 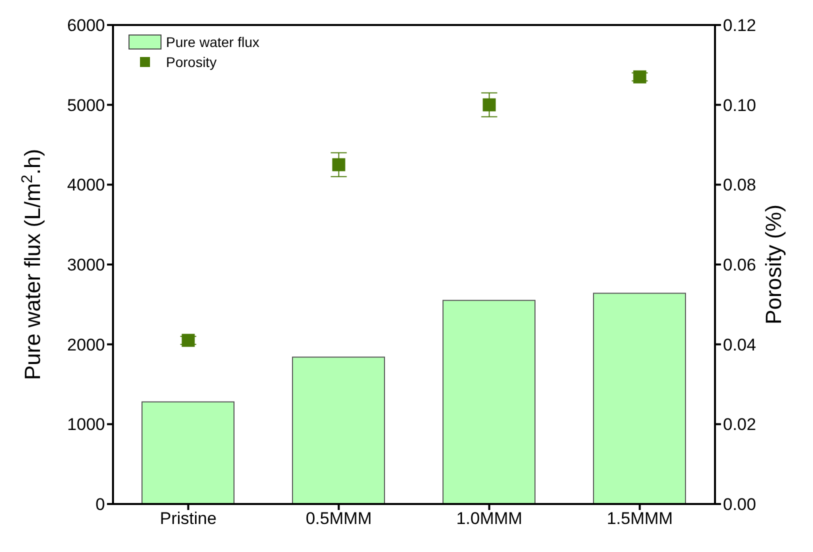 What do you see at coordinates (639, 518) in the screenshot?
I see `x-tick-label: 1.5MMM` at bounding box center [639, 518].